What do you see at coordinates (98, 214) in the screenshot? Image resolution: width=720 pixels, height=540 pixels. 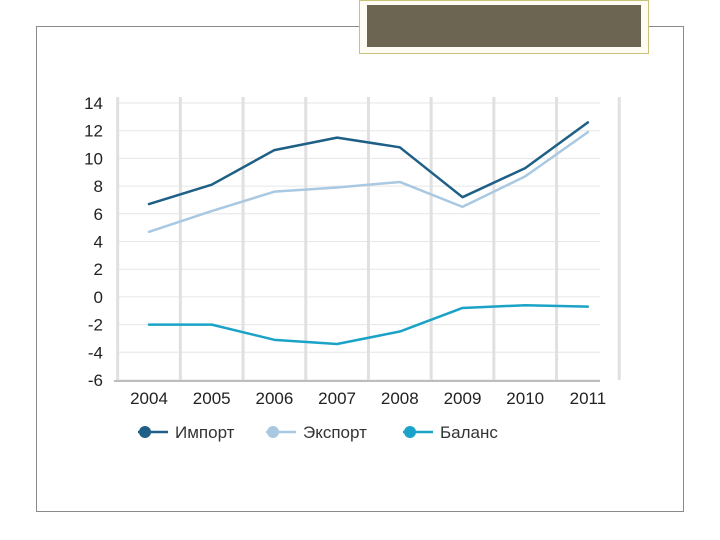 I see `y-tick-label: 6` at bounding box center [98, 214].